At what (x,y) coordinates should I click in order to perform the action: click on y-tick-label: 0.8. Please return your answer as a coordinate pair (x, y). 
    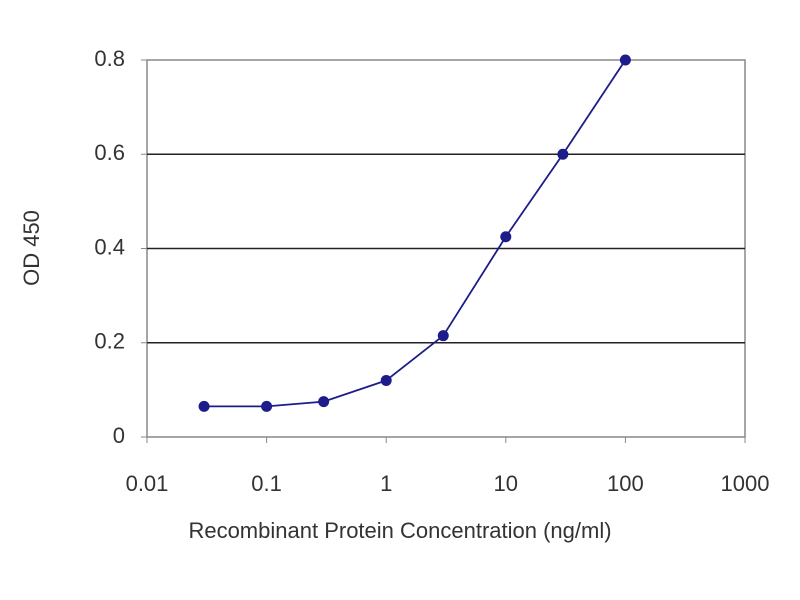
    Looking at the image, I should click on (109, 58).